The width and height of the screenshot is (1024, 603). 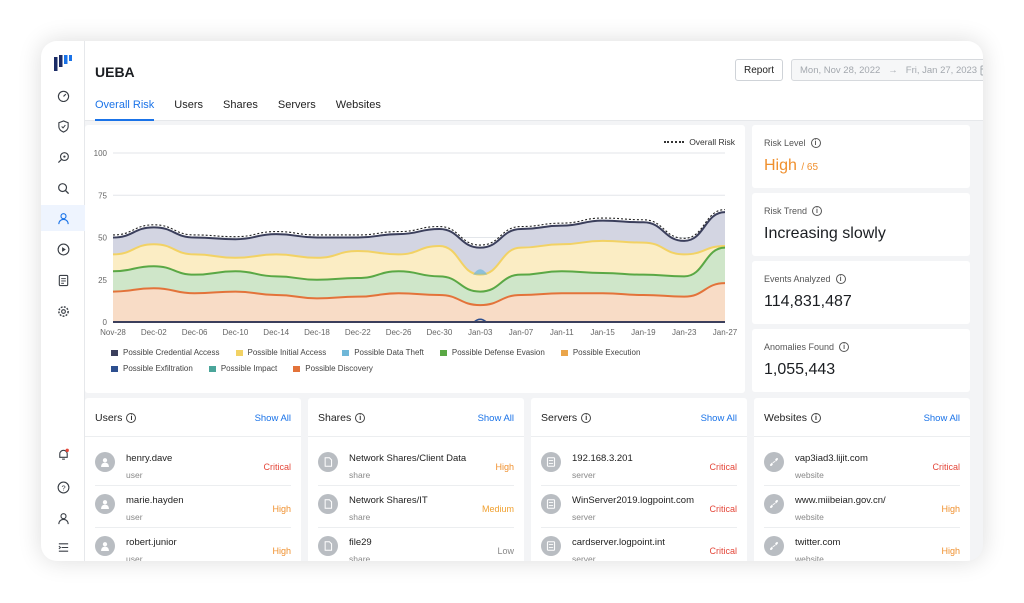 What do you see at coordinates (639, 465) in the screenshot?
I see `list-item: 192.168.3.201 server Critical` at bounding box center [639, 465].